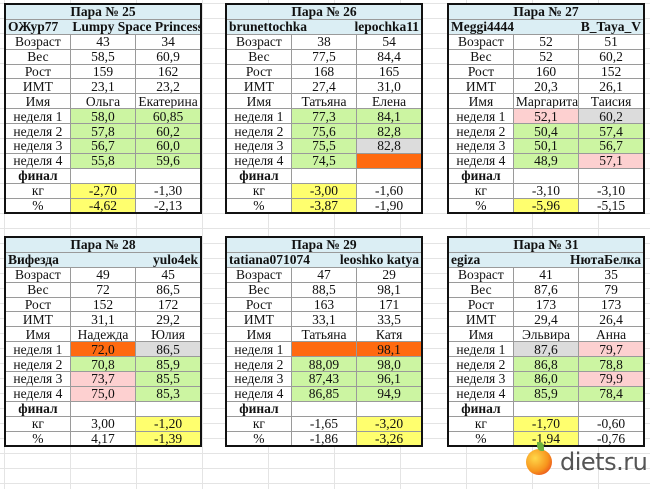 This screenshot has height=489, width=650. I want to click on value-cell: 88,09, so click(324, 364).